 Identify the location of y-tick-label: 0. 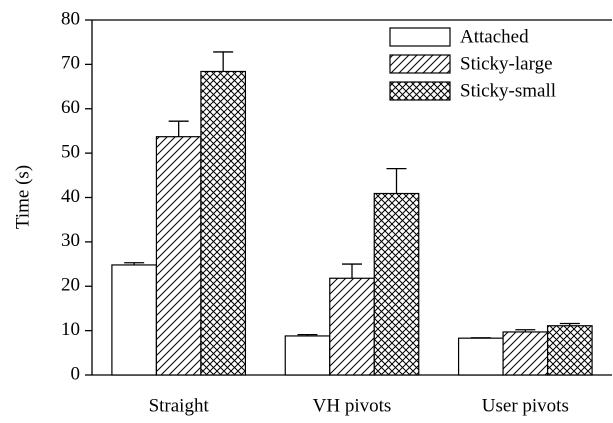
(76, 373).